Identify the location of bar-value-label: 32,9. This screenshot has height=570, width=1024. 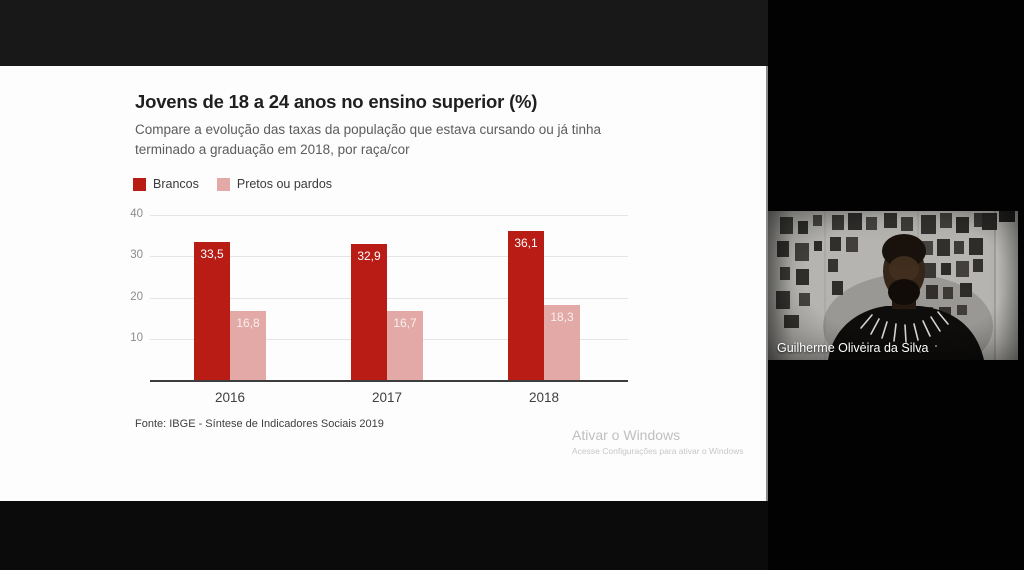
(369, 256).